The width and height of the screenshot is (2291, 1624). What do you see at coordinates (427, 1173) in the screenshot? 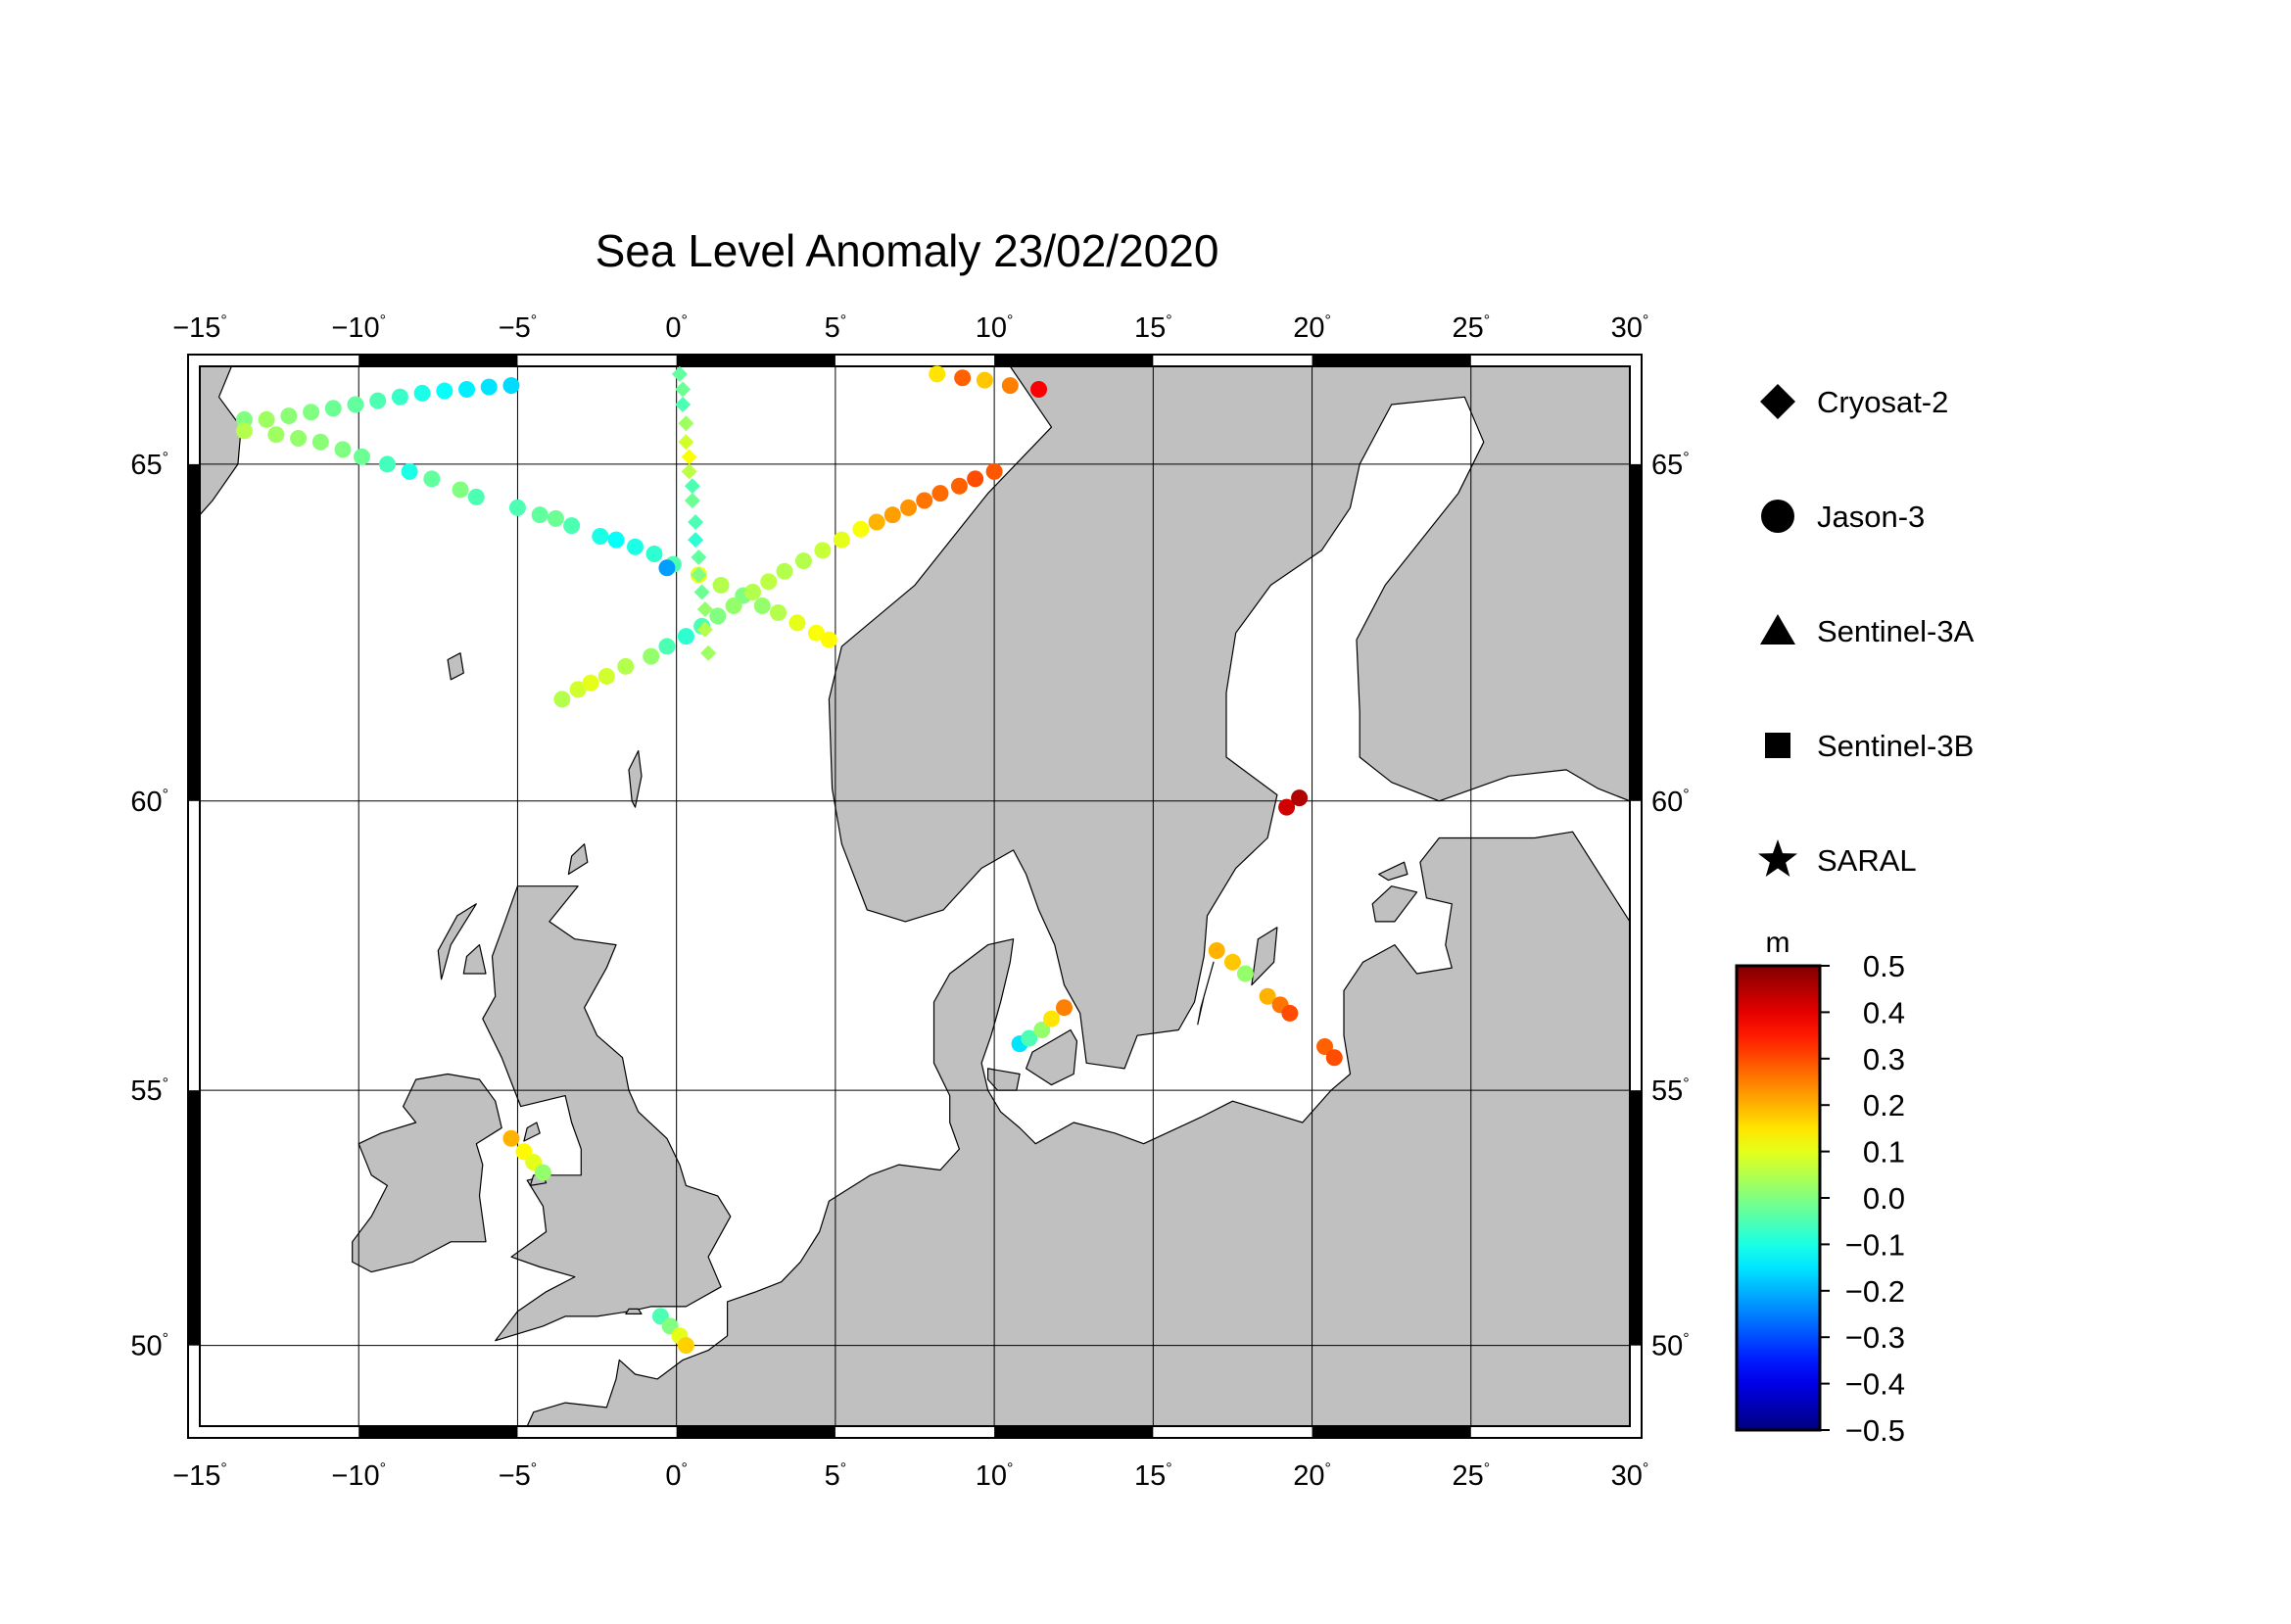
I see `land-ireland` at bounding box center [427, 1173].